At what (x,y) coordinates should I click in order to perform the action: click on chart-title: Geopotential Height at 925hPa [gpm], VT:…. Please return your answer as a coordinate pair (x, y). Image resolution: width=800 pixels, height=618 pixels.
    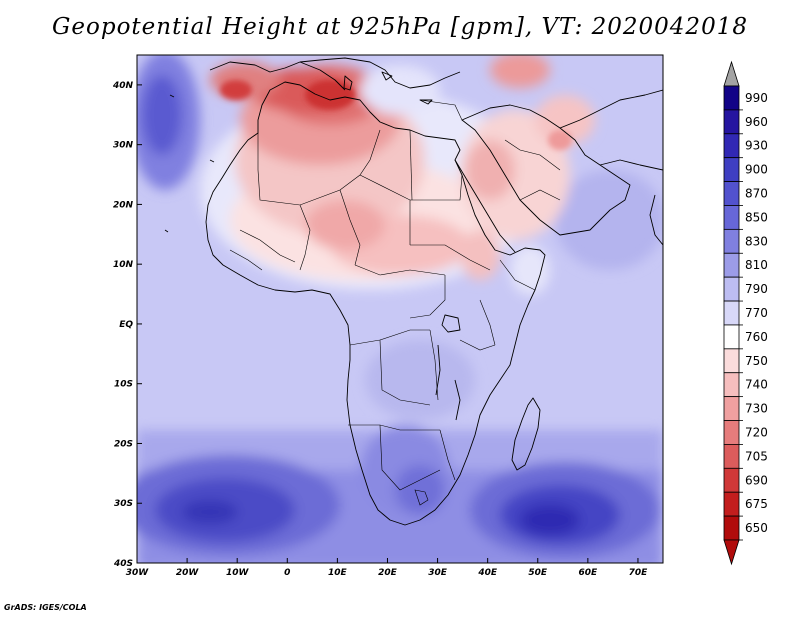
    Looking at the image, I should click on (400, 27).